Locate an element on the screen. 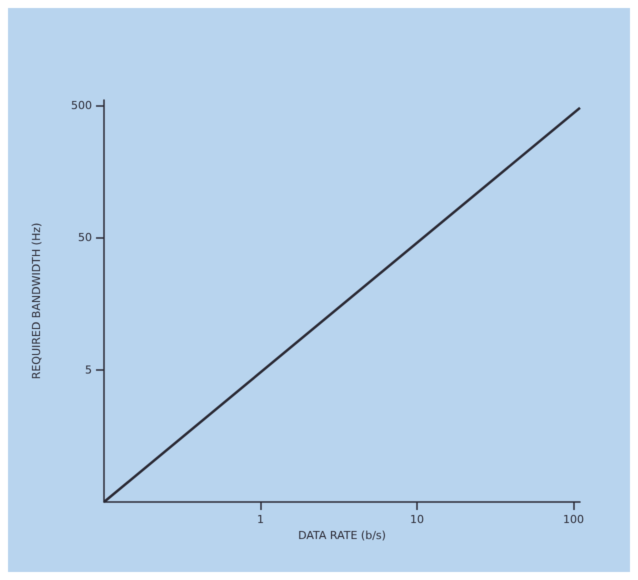 This screenshot has height=580, width=638. y-tick-label: 500 is located at coordinates (81, 105).